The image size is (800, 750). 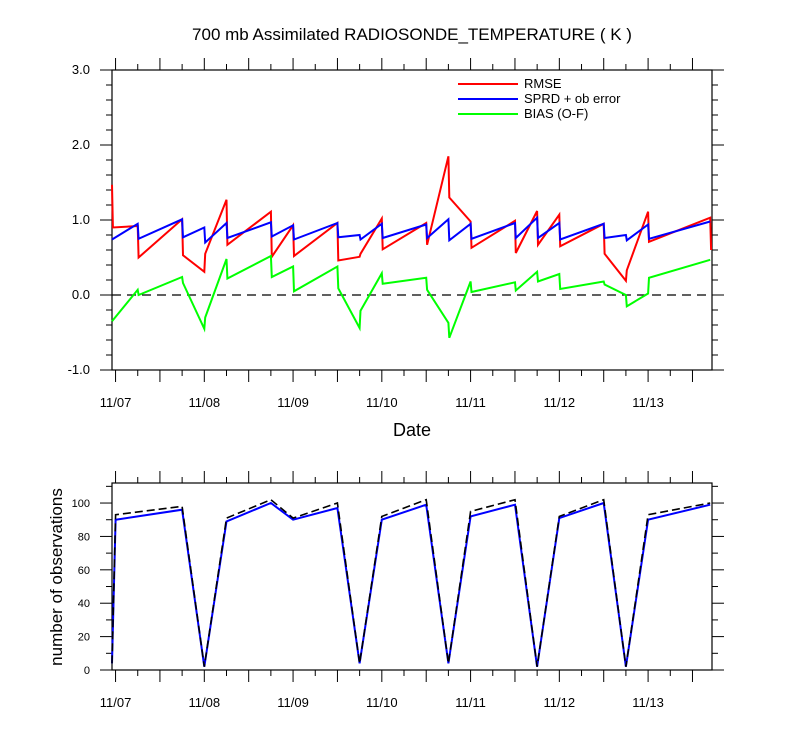 I want to click on series-line-bias-o-f-, so click(x=411, y=296).